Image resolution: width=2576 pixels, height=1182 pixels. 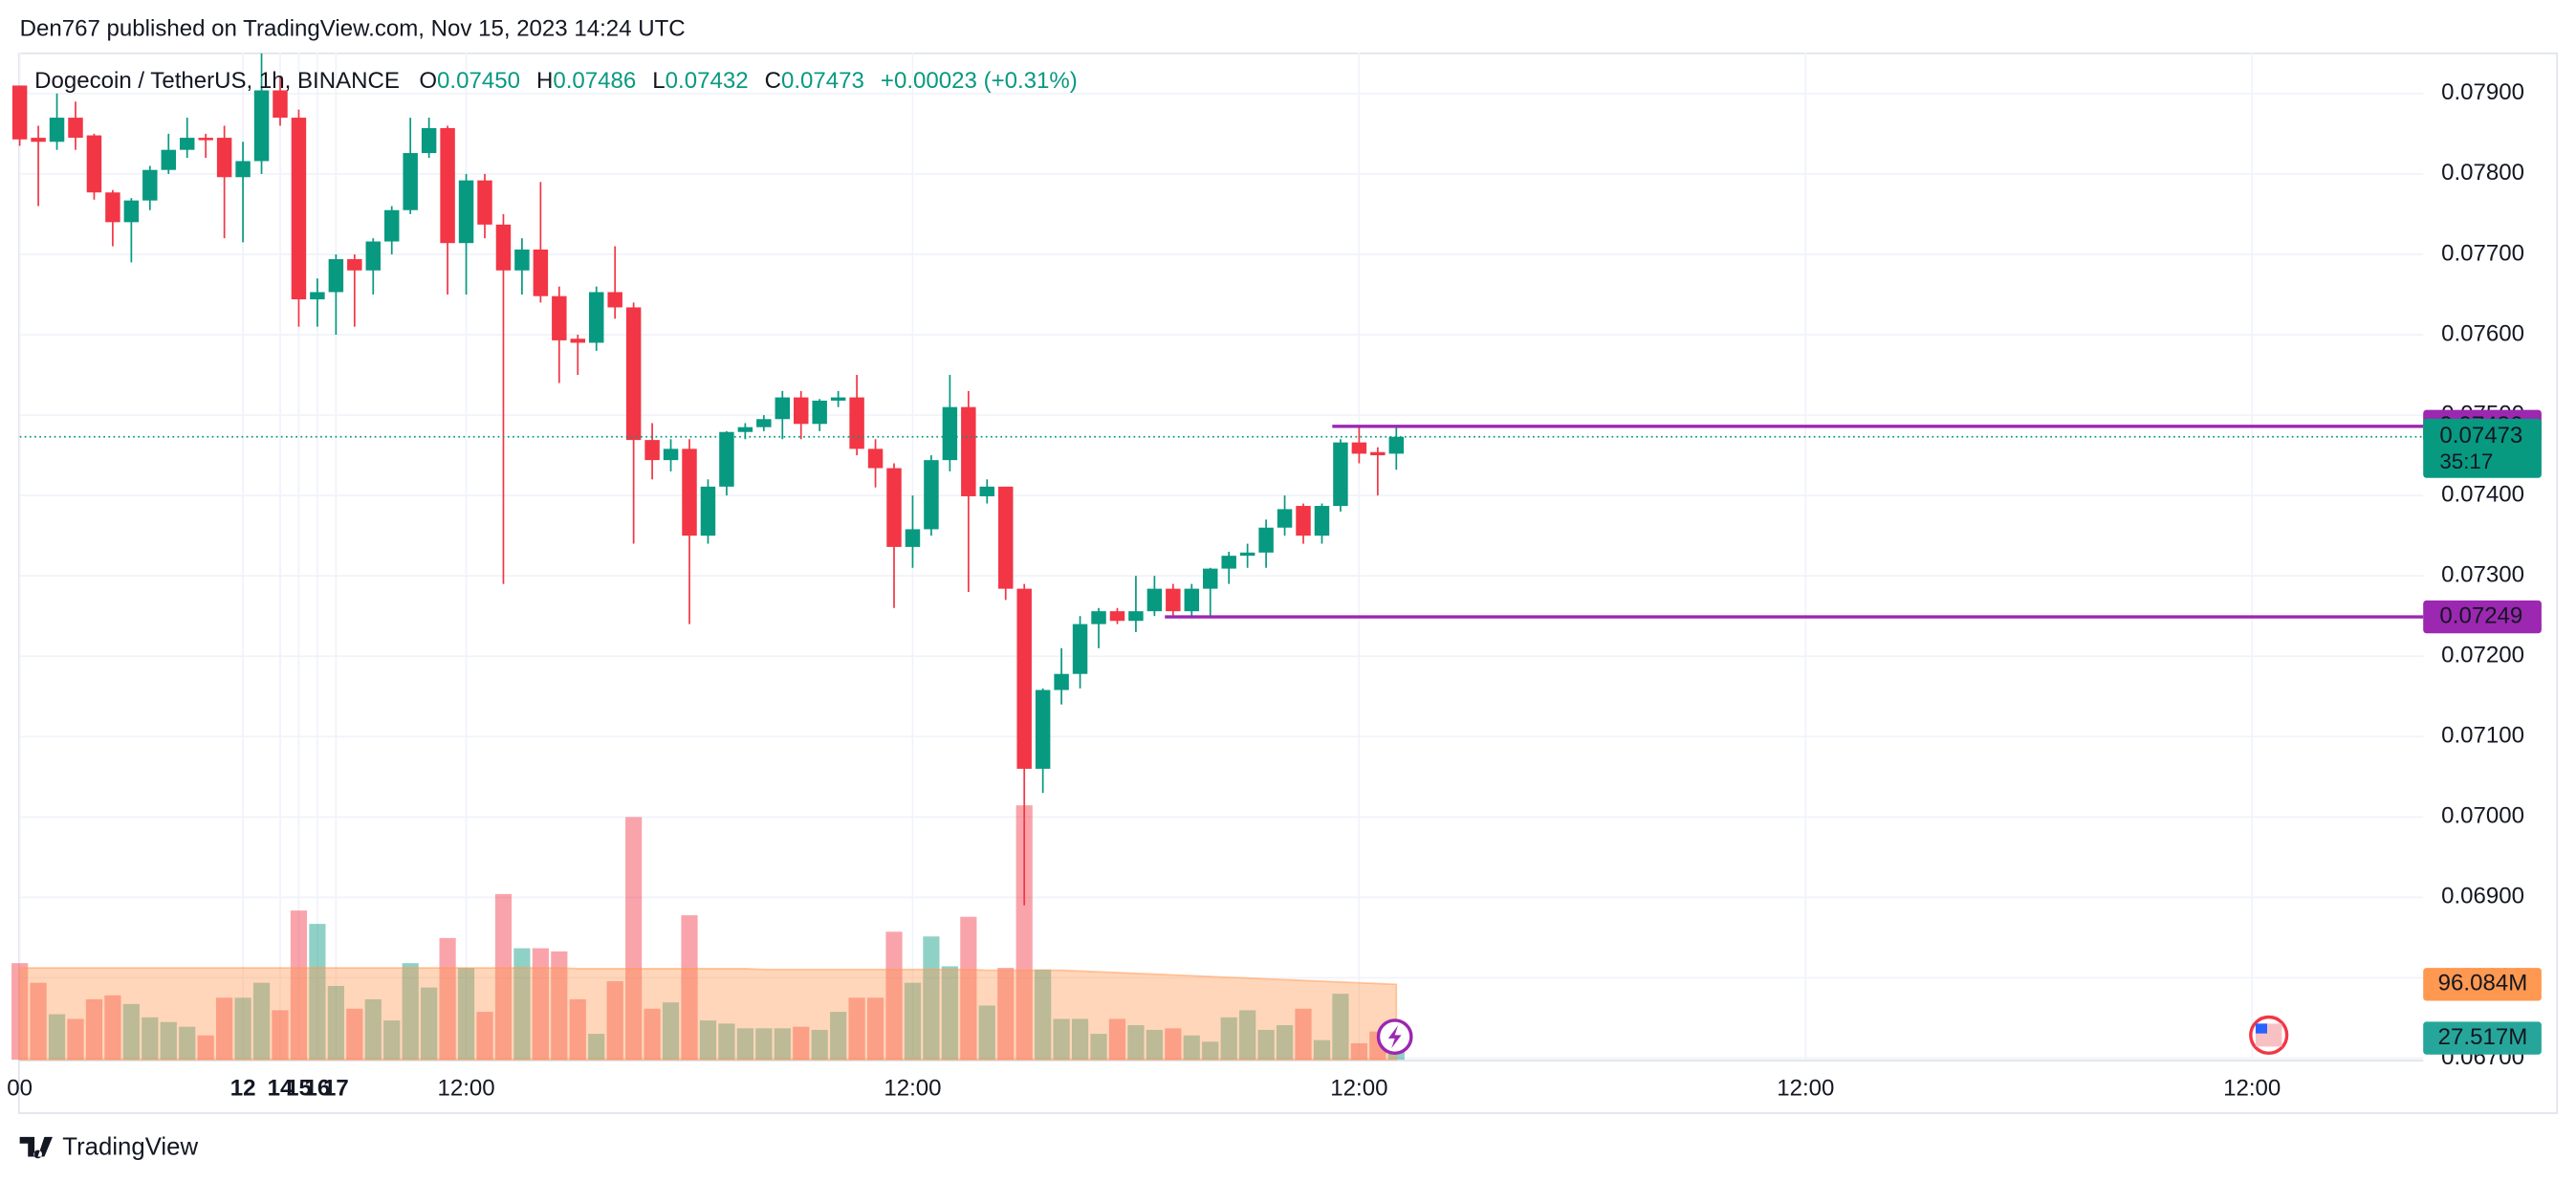 What do you see at coordinates (2482, 92) in the screenshot?
I see `y-tick-label: 0.07900` at bounding box center [2482, 92].